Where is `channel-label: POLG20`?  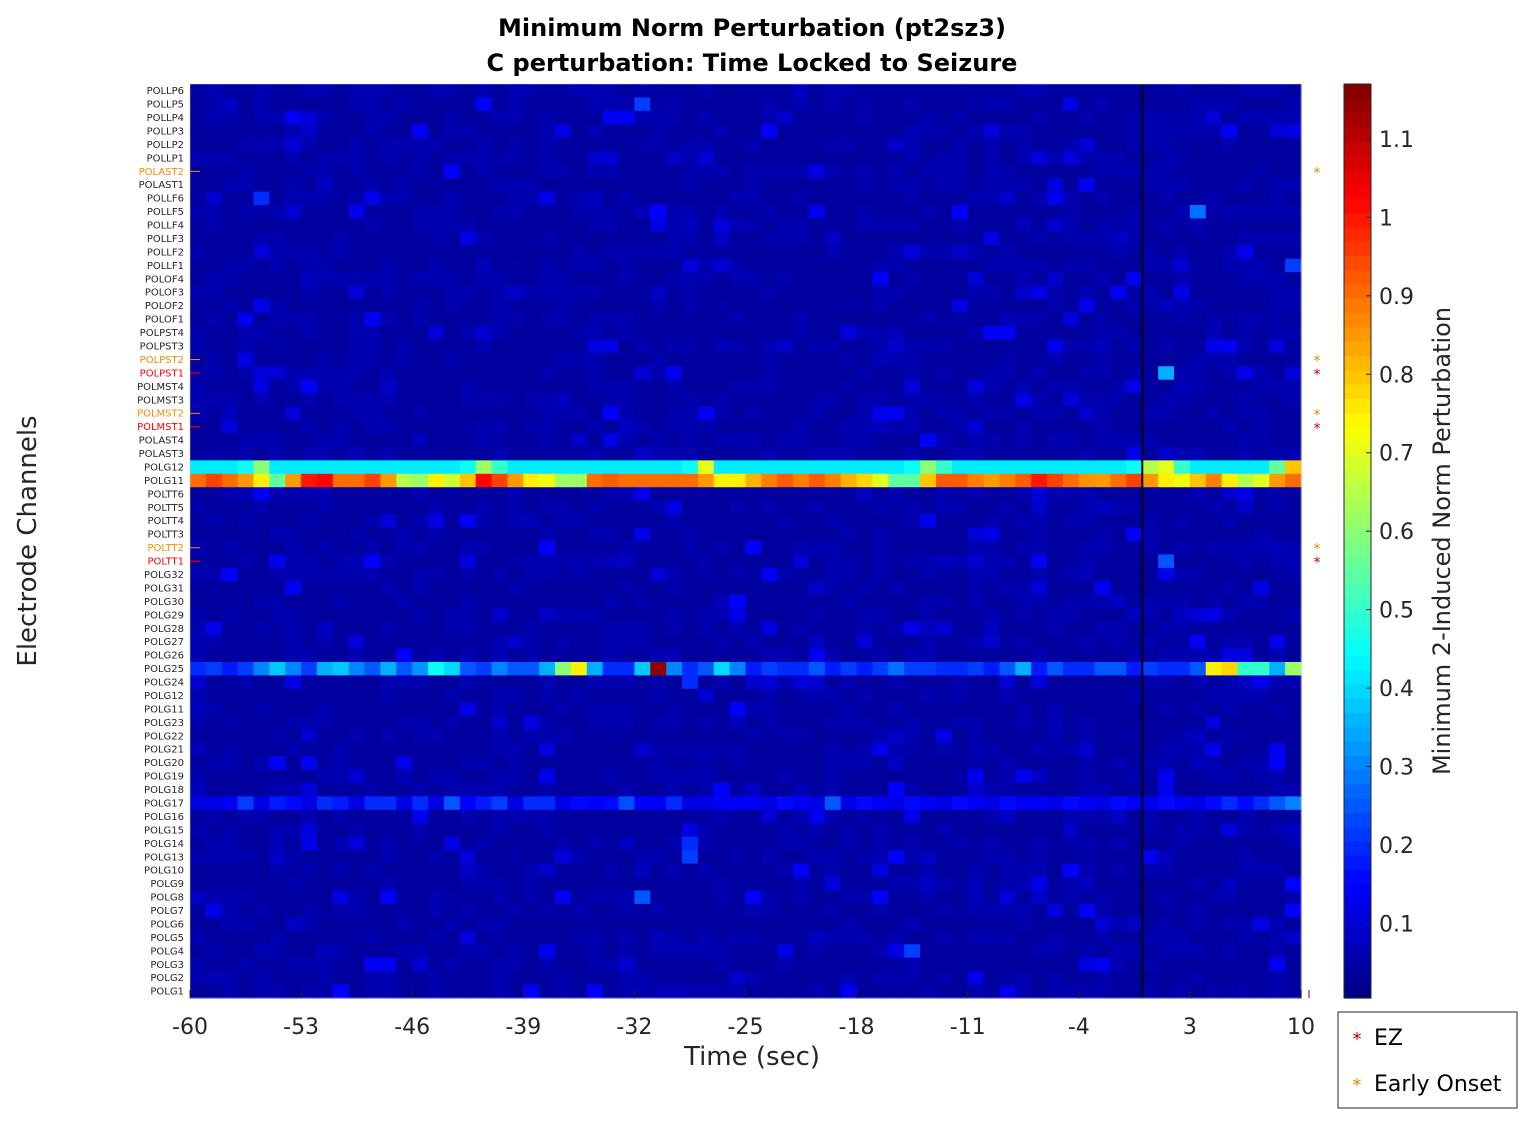 channel-label: POLG20 is located at coordinates (164, 763).